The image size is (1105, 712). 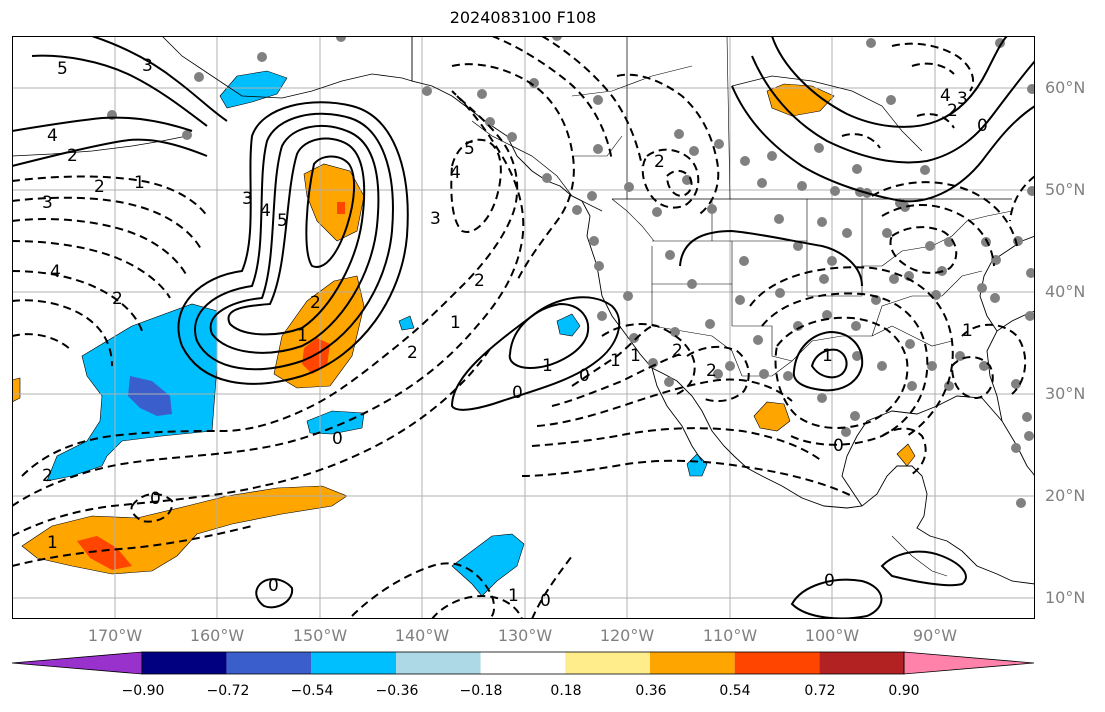 I want to click on map-title: 2024083100 F108, so click(x=523, y=17).